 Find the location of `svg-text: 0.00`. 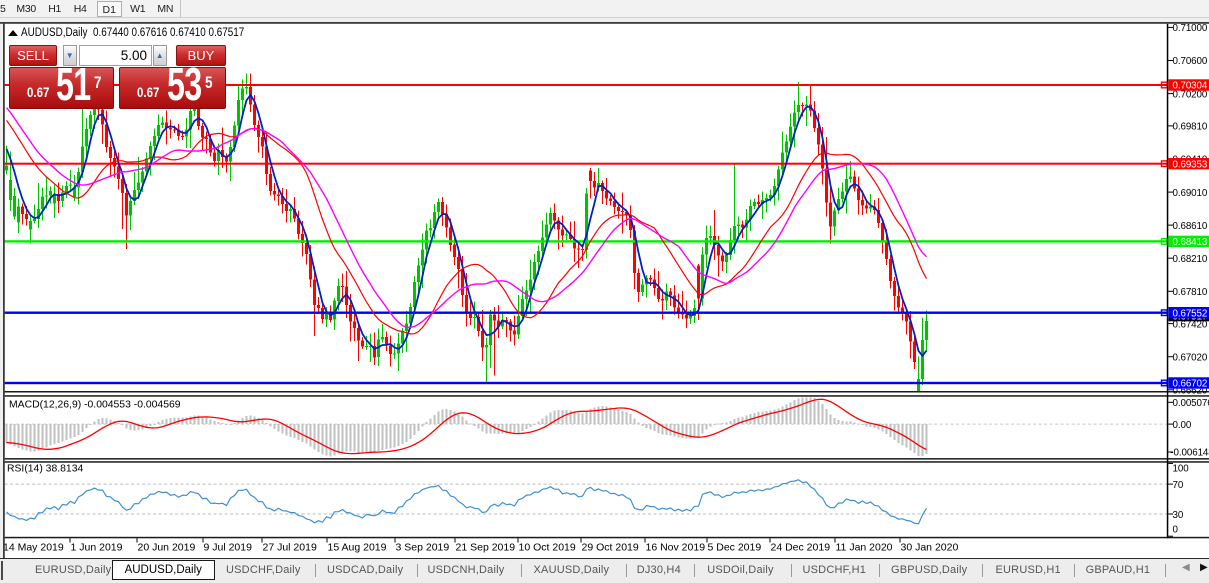

svg-text: 0.00 is located at coordinates (1182, 425).